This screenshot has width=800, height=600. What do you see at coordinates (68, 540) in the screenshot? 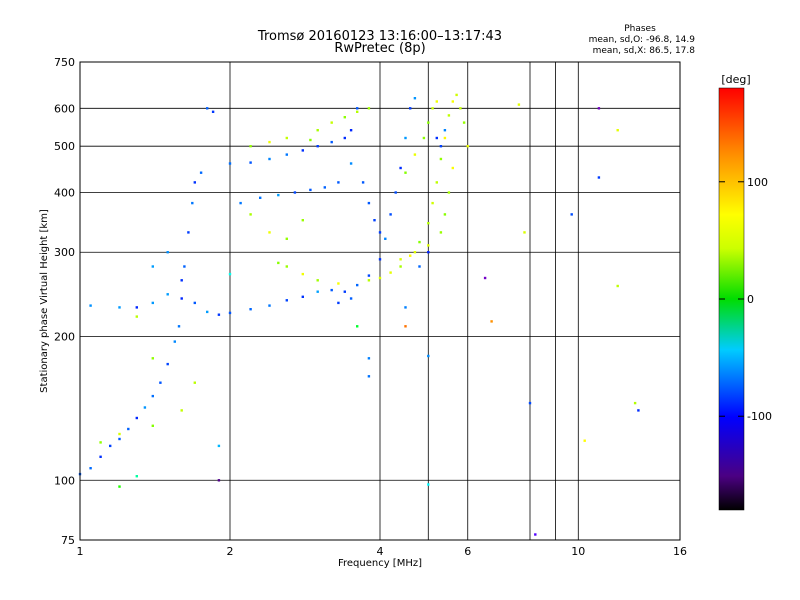
I see `y-tick-label: 75` at bounding box center [68, 540].